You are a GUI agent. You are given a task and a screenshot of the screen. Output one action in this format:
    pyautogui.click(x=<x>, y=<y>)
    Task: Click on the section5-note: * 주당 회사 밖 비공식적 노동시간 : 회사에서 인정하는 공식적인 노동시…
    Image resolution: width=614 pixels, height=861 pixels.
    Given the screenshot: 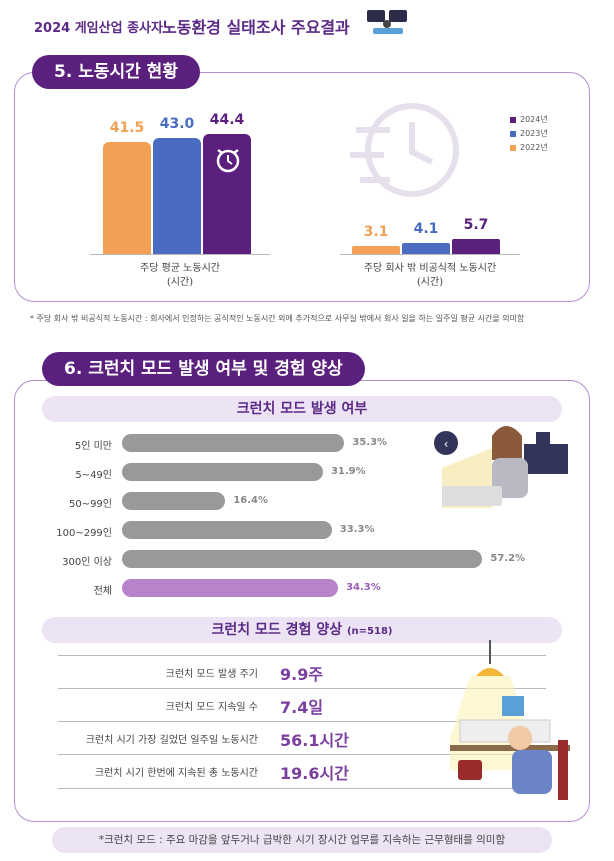 What is the action you would take?
    pyautogui.click(x=277, y=318)
    